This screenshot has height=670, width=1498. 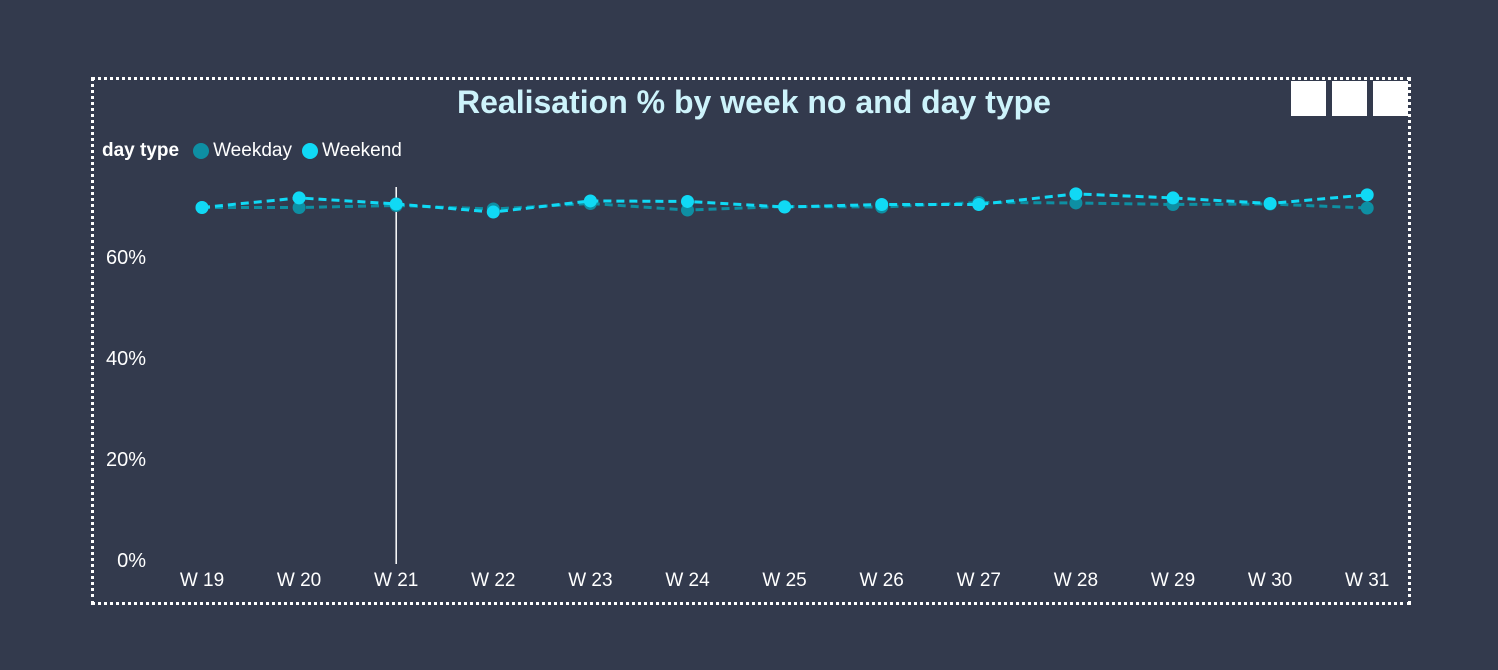 I want to click on x-tick-label: W 22, so click(x=493, y=580).